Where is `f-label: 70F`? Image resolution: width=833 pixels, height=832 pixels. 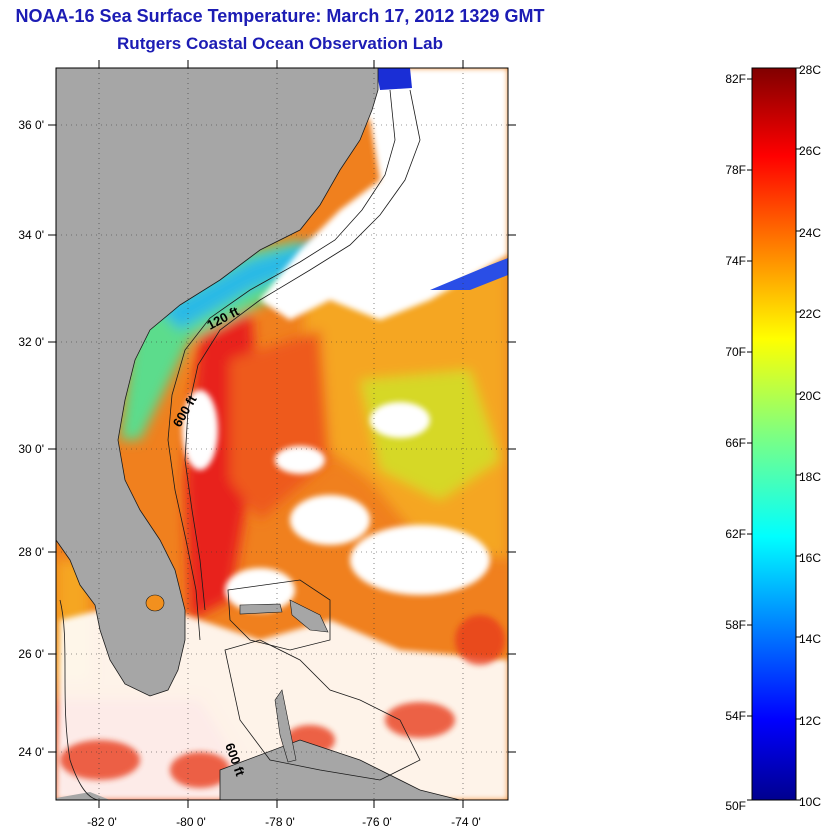
f-label: 70F is located at coordinates (735, 352).